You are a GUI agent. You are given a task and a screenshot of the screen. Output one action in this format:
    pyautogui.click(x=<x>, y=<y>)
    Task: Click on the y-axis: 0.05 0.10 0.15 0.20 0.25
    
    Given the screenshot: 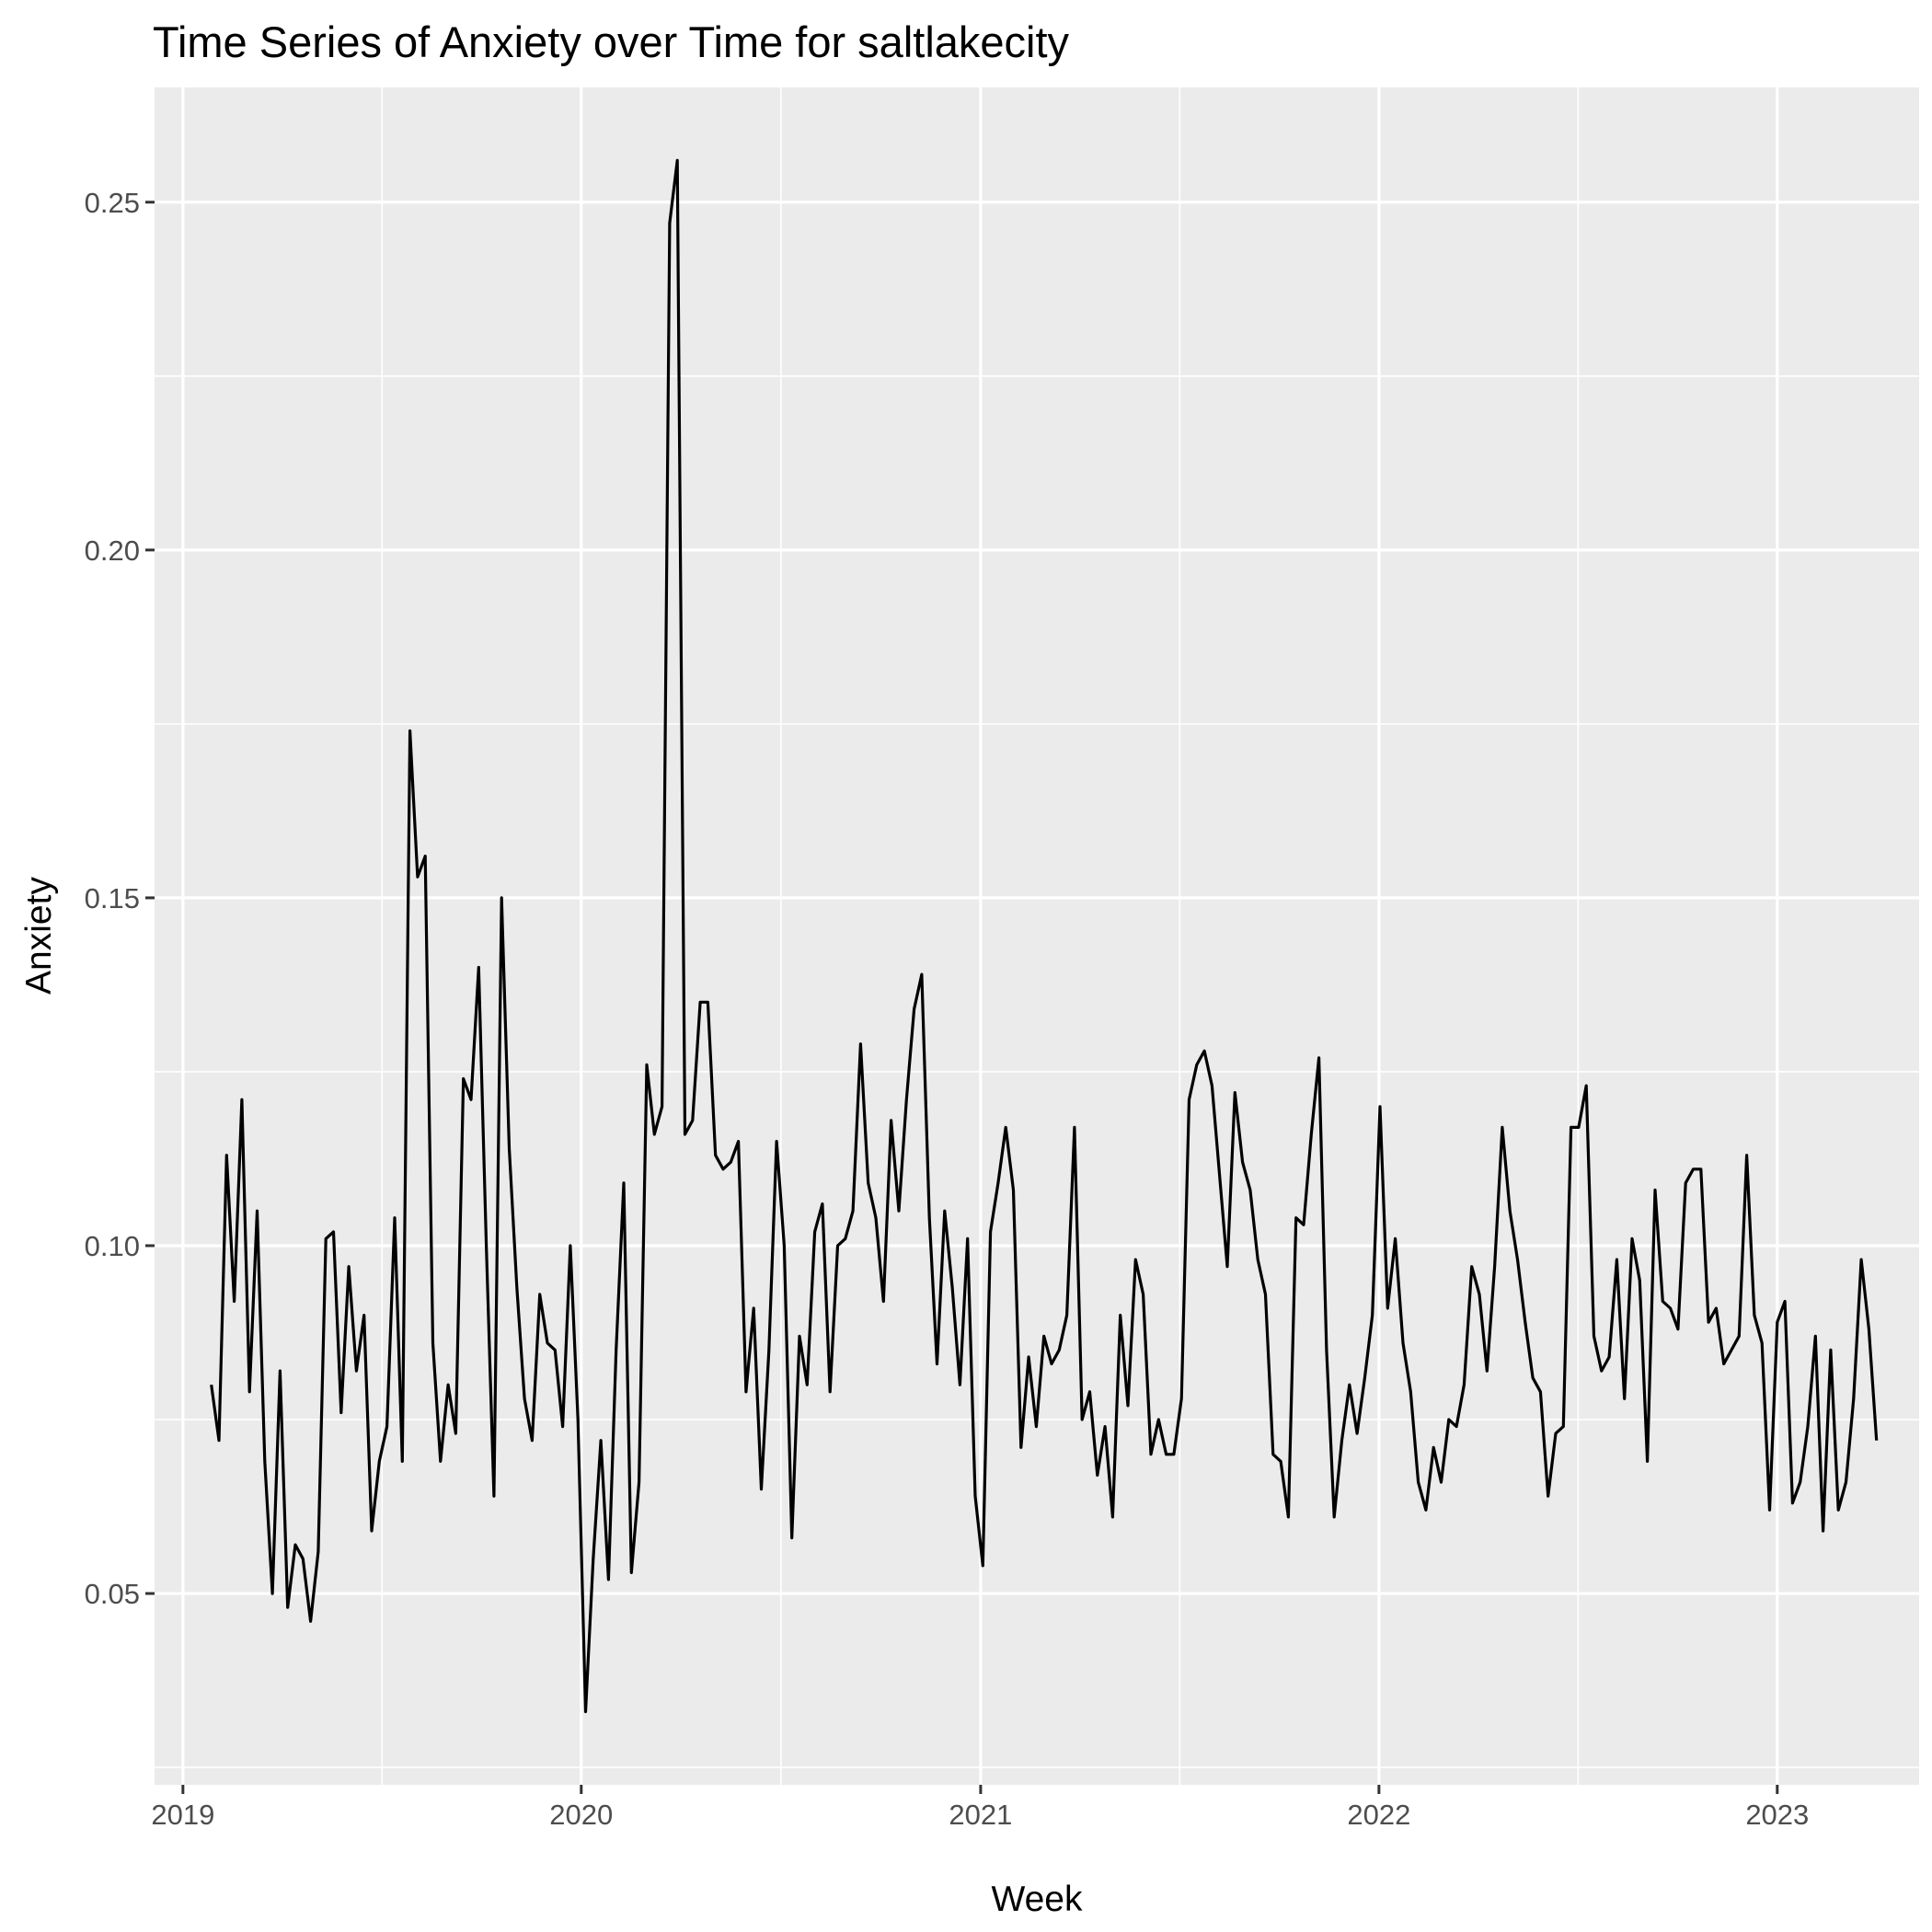 What is the action you would take?
    pyautogui.click(x=120, y=898)
    